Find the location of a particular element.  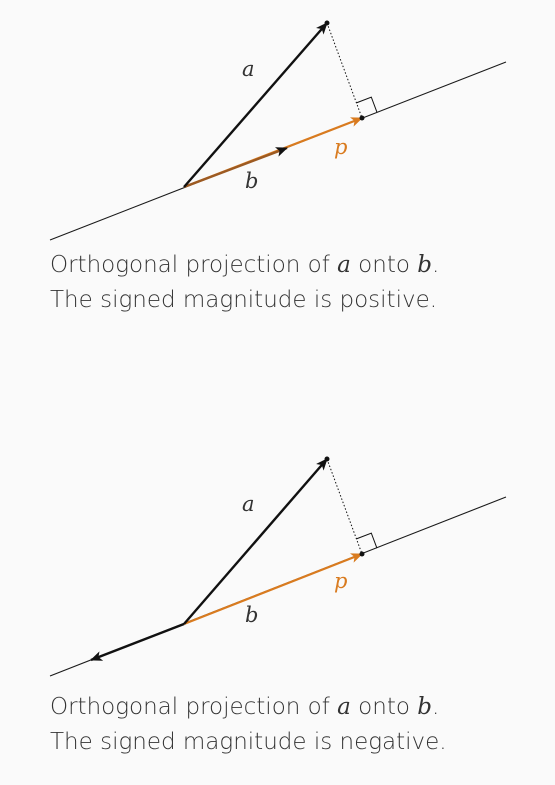

caption-line-2: The signed magnitude is negative. is located at coordinates (248, 742).